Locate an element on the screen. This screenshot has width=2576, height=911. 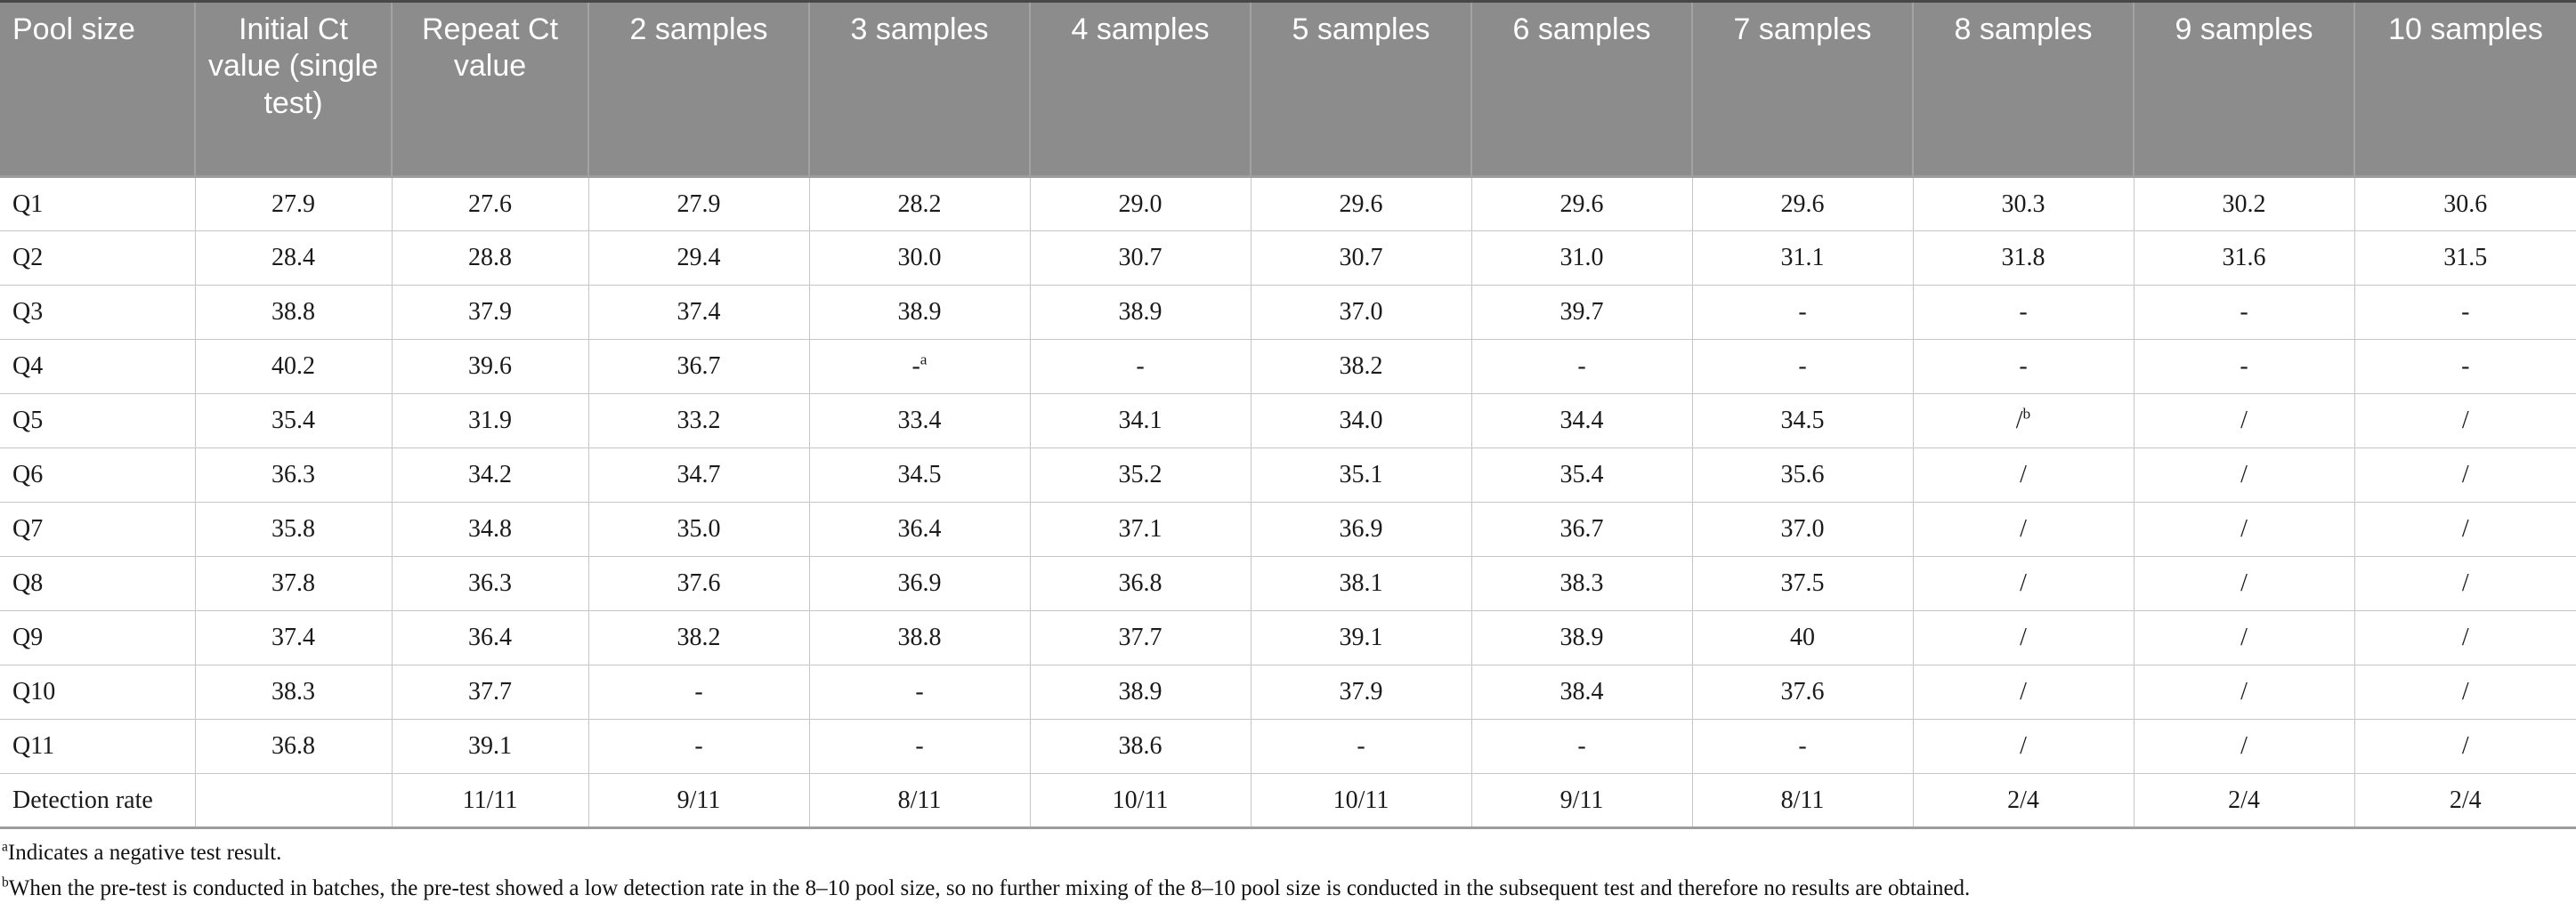
table-row: Q9 37.4 36.4 38.2 38.8 37.7 39.1 38.9 40// / is located at coordinates (1288, 638).